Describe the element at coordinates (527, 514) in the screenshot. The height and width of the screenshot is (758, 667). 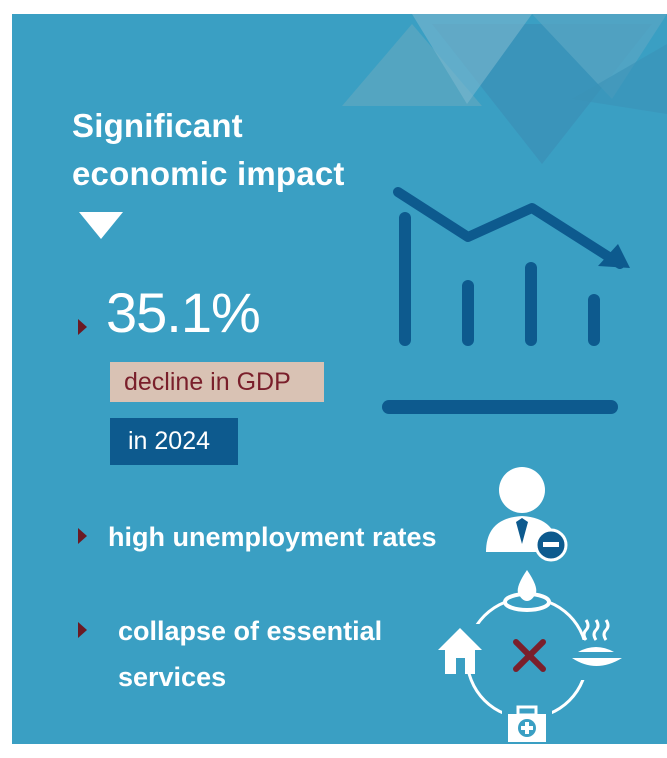
I see `person-minus-icon` at that location.